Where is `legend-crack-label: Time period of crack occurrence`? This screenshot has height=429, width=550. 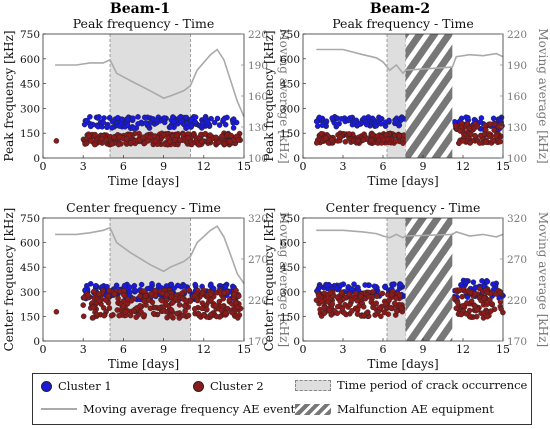 legend-crack-label: Time period of crack occurrence is located at coordinates (432, 385).